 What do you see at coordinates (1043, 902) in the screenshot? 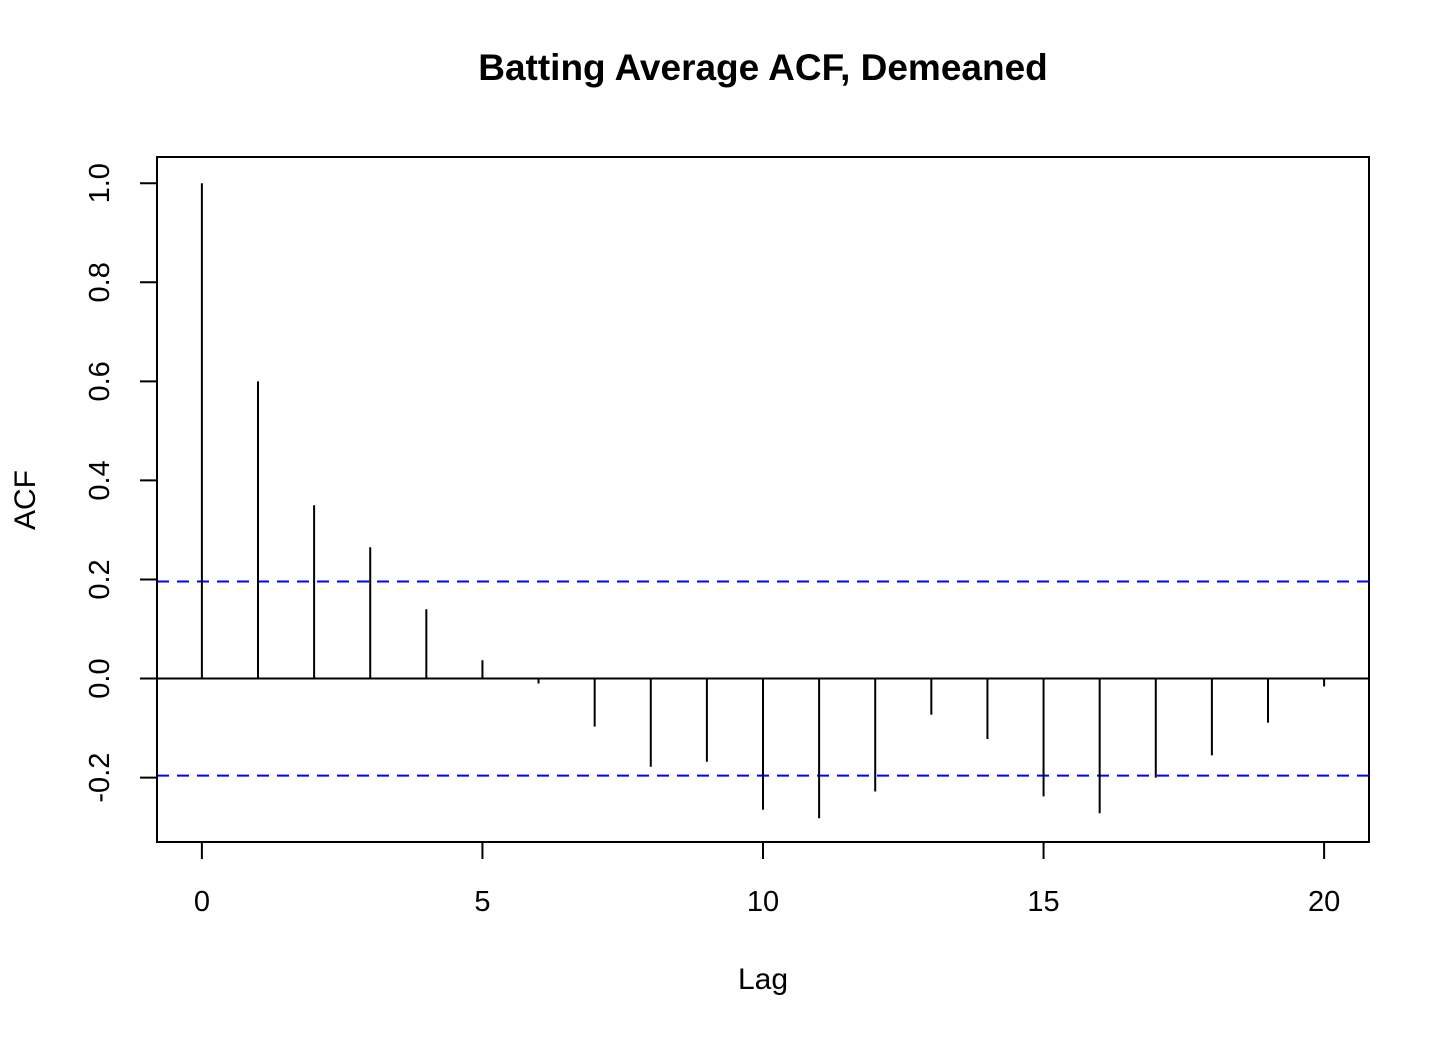
I see `x-tick-label-15: 15` at bounding box center [1043, 902].